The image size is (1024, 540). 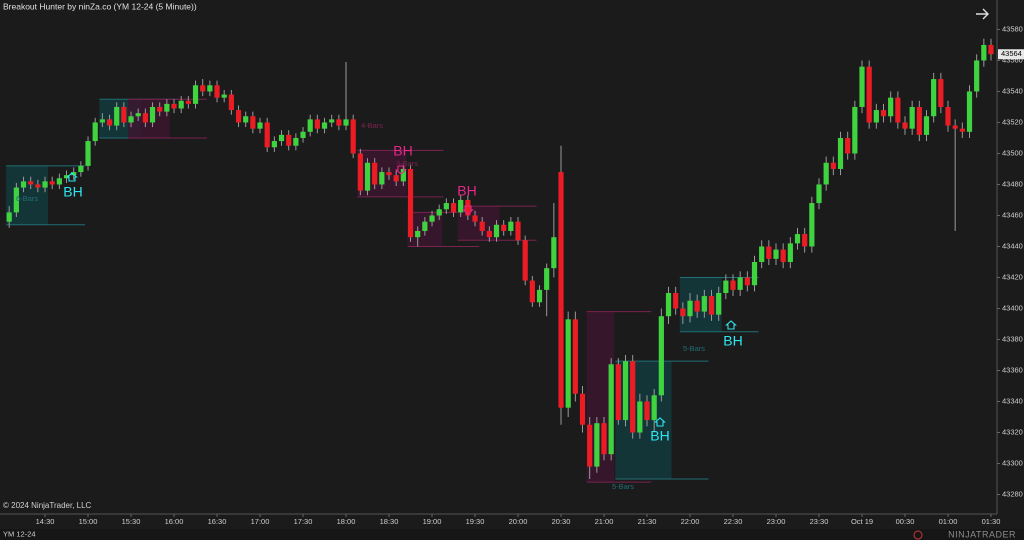 What do you see at coordinates (1012, 276) in the screenshot?
I see `y-tick-label: 43420` at bounding box center [1012, 276].